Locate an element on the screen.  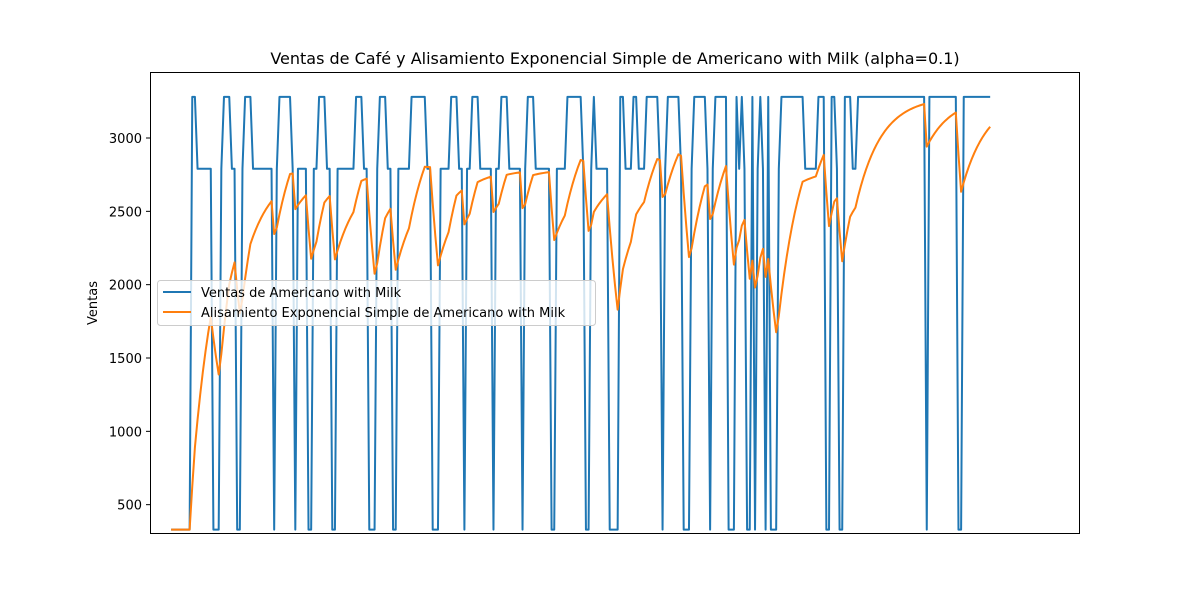
y-axis-ticks: 500 1000 1500 2000 2500 3000 is located at coordinates (129, 323).